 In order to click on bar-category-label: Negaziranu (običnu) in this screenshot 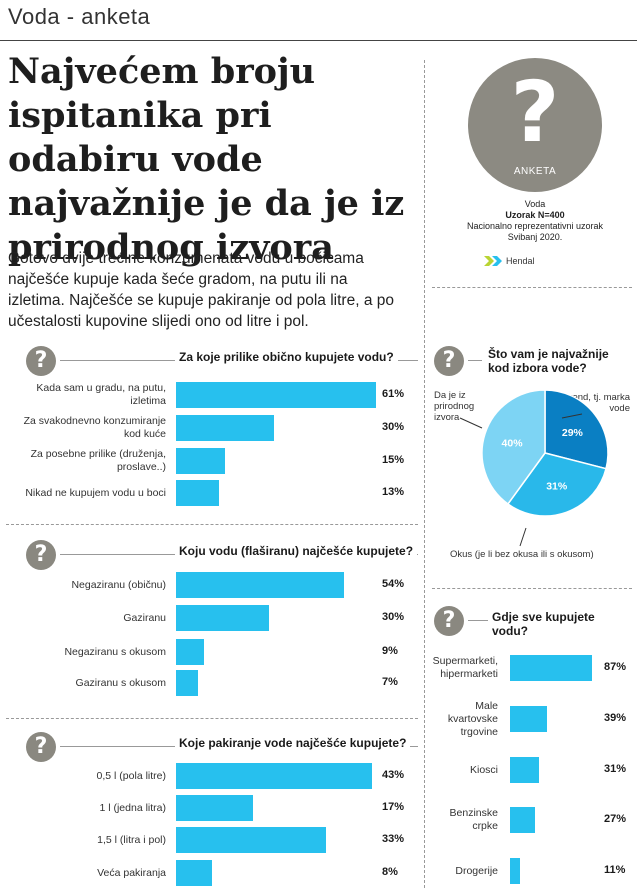, I will do `click(118, 584)`.